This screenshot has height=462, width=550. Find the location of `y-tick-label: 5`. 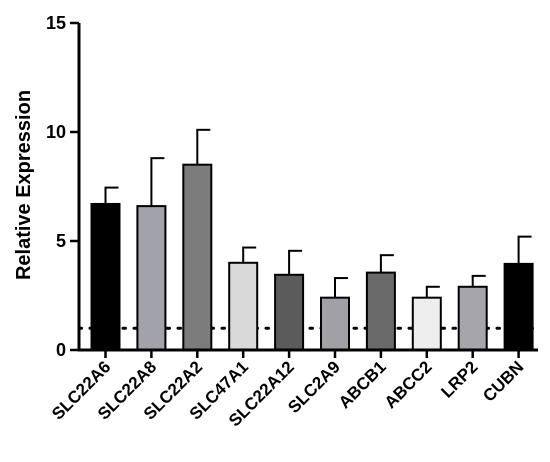

y-tick-label: 5 is located at coordinates (61, 241).